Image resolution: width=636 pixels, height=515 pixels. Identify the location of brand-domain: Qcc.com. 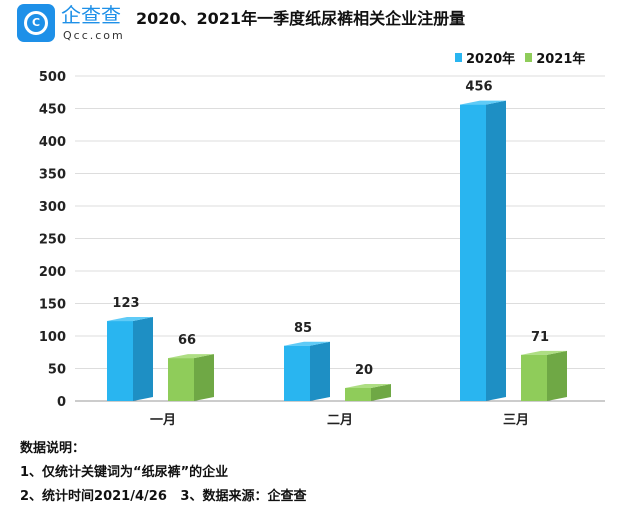
(94, 35).